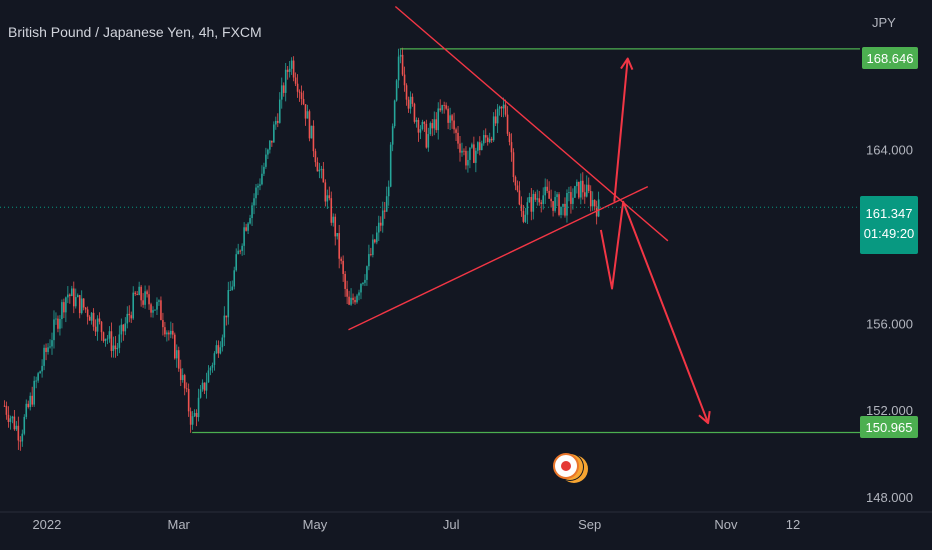  I want to click on event-marker-icon, so click(570, 468).